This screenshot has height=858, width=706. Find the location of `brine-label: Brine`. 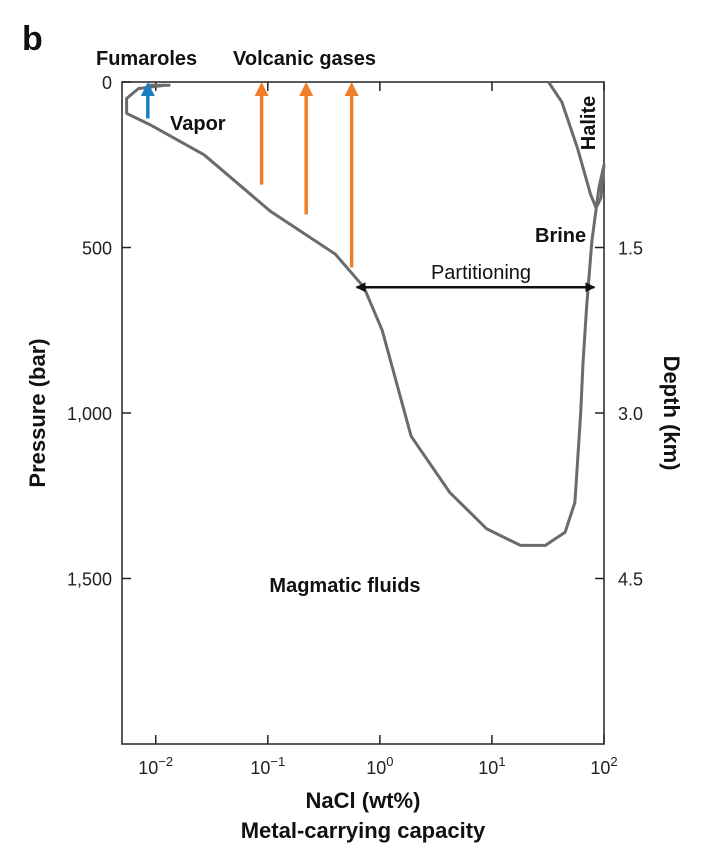

brine-label: Brine is located at coordinates (560, 236).